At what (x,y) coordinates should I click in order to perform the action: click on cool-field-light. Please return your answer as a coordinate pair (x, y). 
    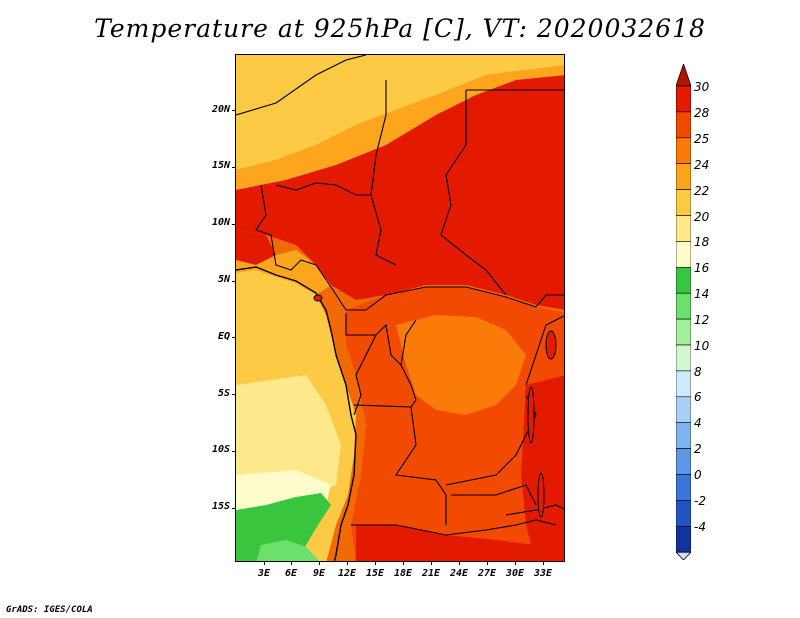
    Looking at the image, I should click on (288, 550).